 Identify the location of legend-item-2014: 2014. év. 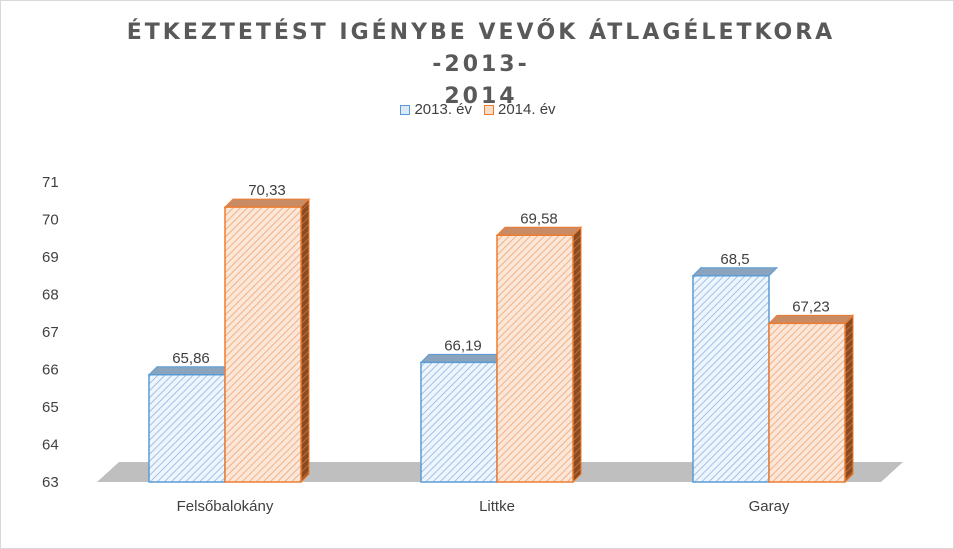
(520, 109).